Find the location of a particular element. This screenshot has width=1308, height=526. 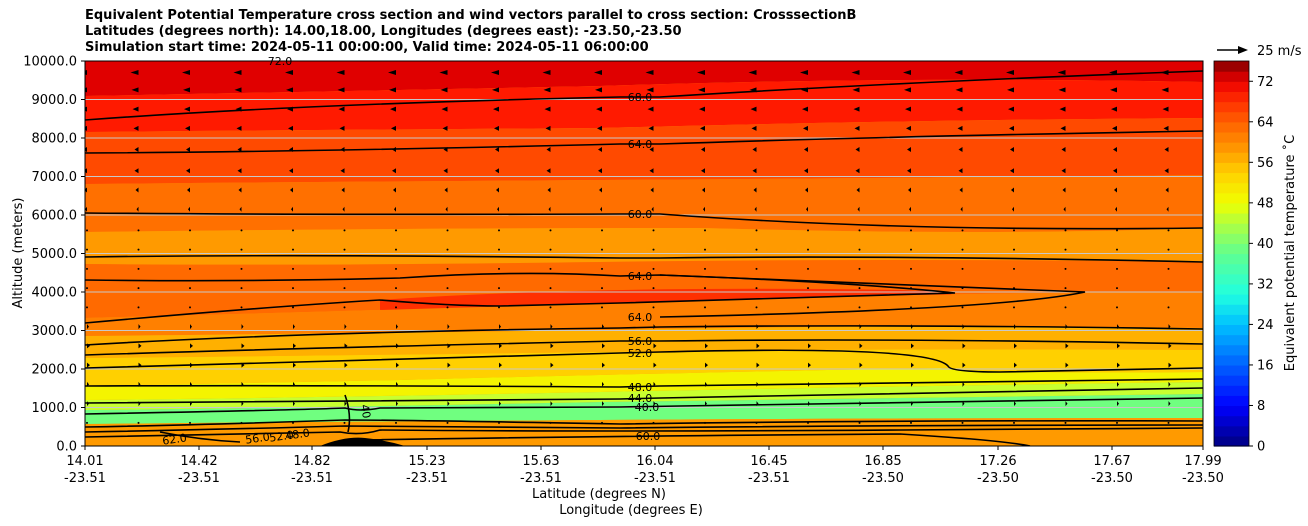

contour-label: 56.0 is located at coordinates (640, 341).